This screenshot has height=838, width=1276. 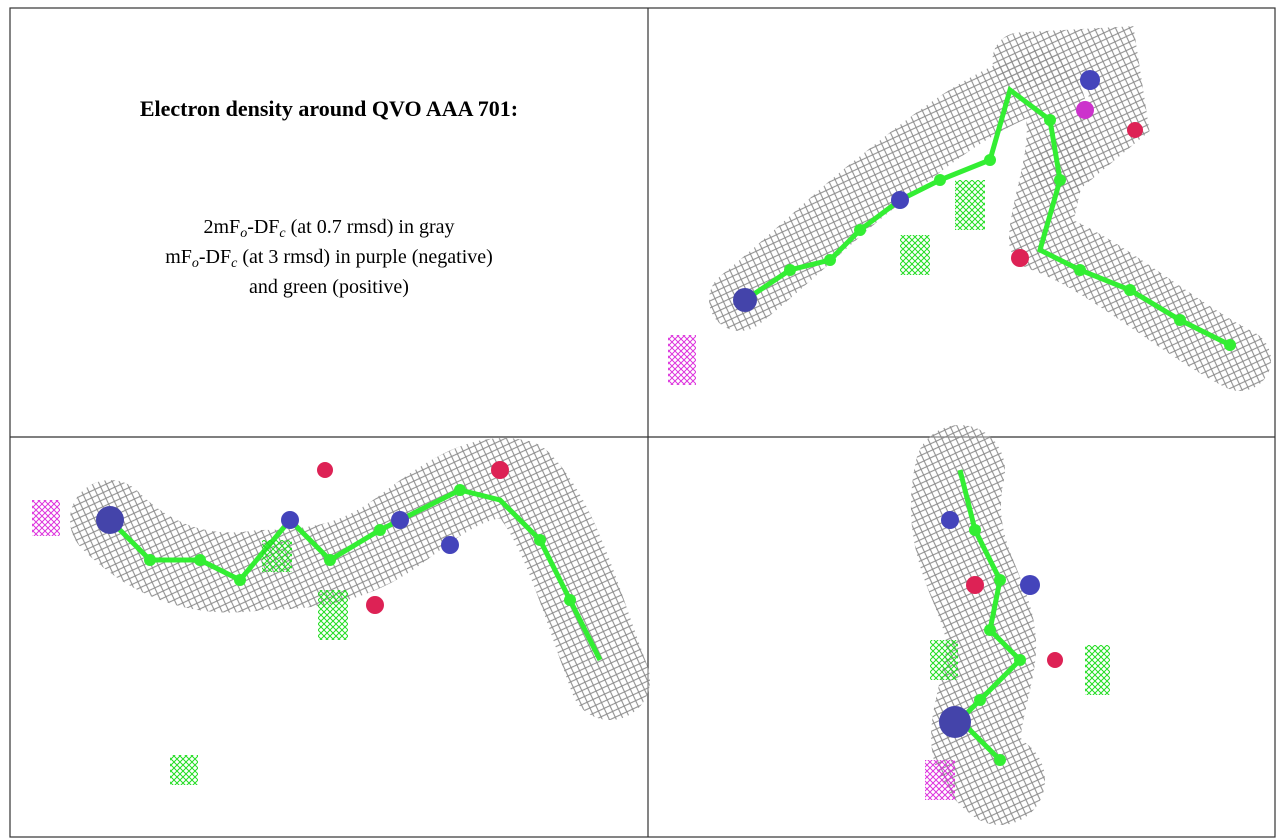 What do you see at coordinates (178, 257) in the screenshot?
I see `text-run: mF` at bounding box center [178, 257].